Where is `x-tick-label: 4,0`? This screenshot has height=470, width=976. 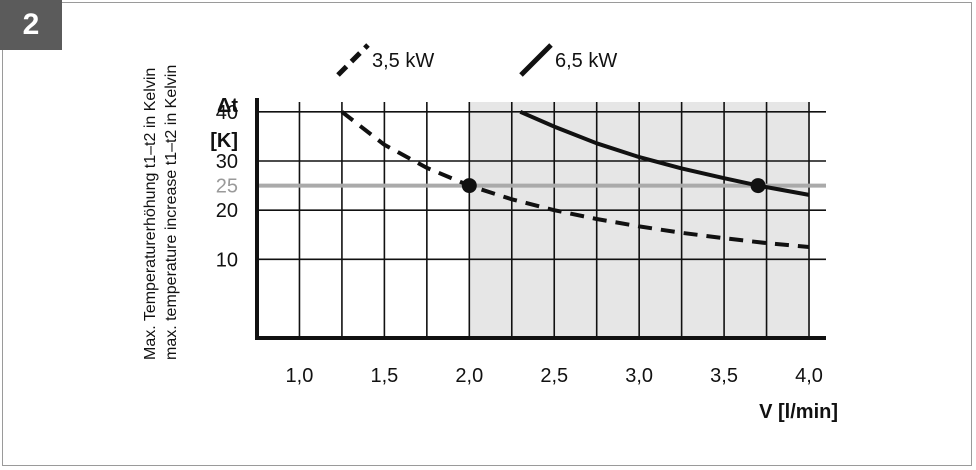 x-tick-label: 4,0 is located at coordinates (809, 376).